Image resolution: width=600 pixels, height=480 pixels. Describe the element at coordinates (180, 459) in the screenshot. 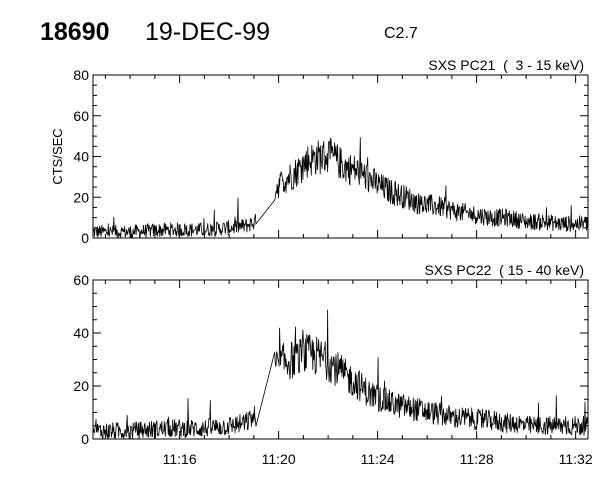

I see `x-tick-label: 11:16` at that location.